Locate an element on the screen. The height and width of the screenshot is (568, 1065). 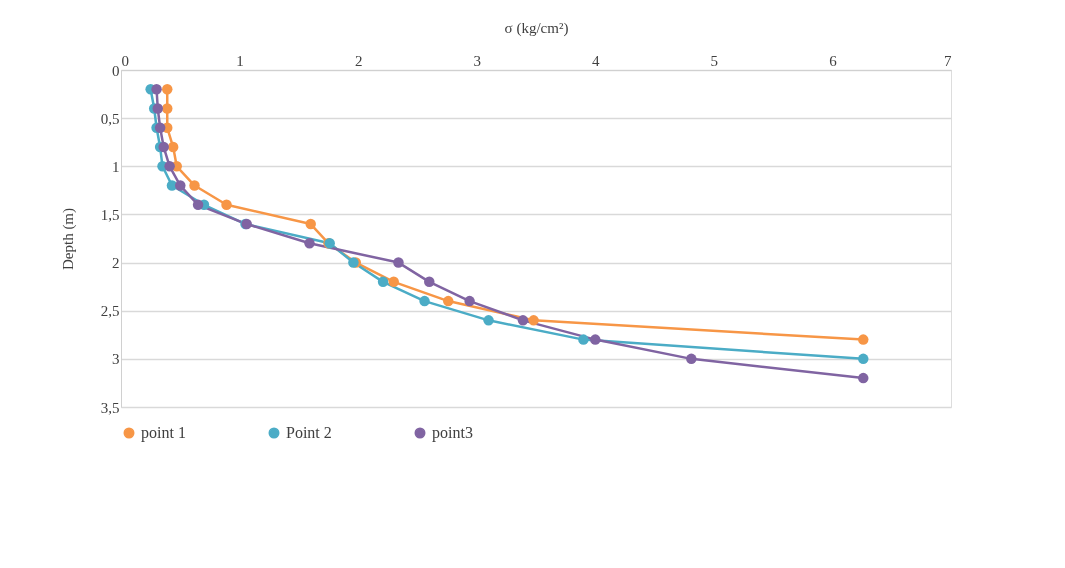
y-tick-label: 3 is located at coordinates (116, 359).